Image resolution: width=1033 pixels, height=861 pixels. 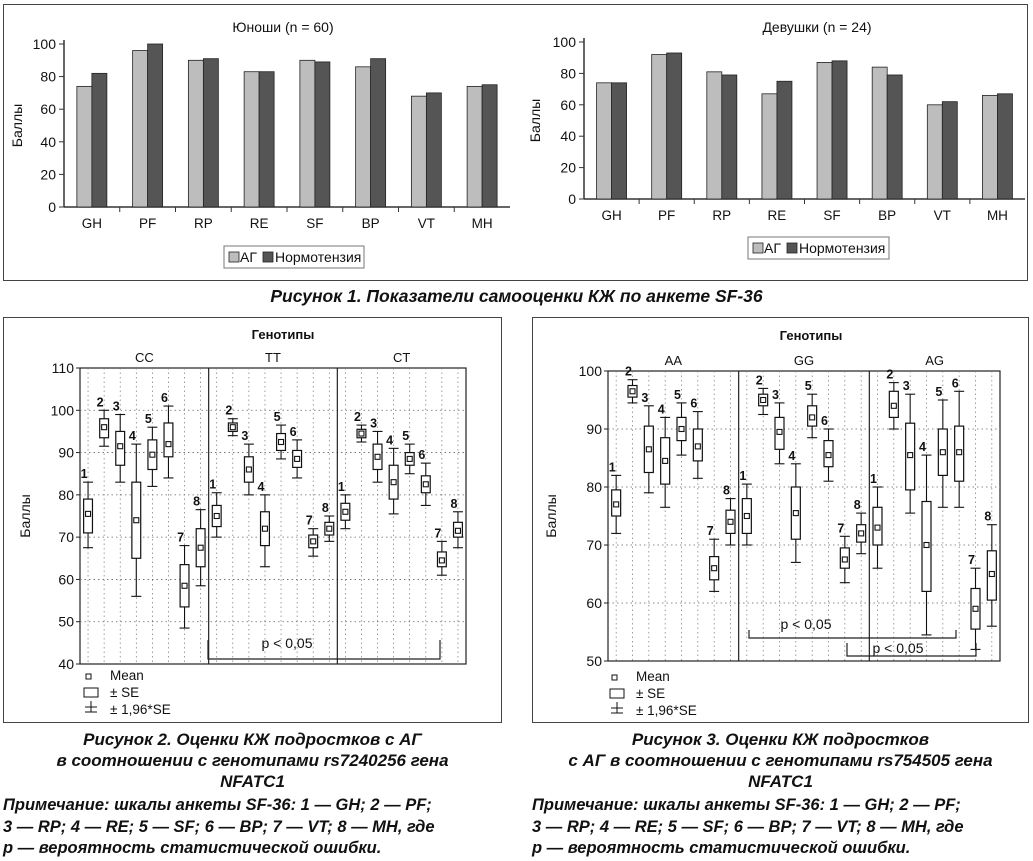 I want to click on chart4-significance-bracket, so click(x=852, y=634).